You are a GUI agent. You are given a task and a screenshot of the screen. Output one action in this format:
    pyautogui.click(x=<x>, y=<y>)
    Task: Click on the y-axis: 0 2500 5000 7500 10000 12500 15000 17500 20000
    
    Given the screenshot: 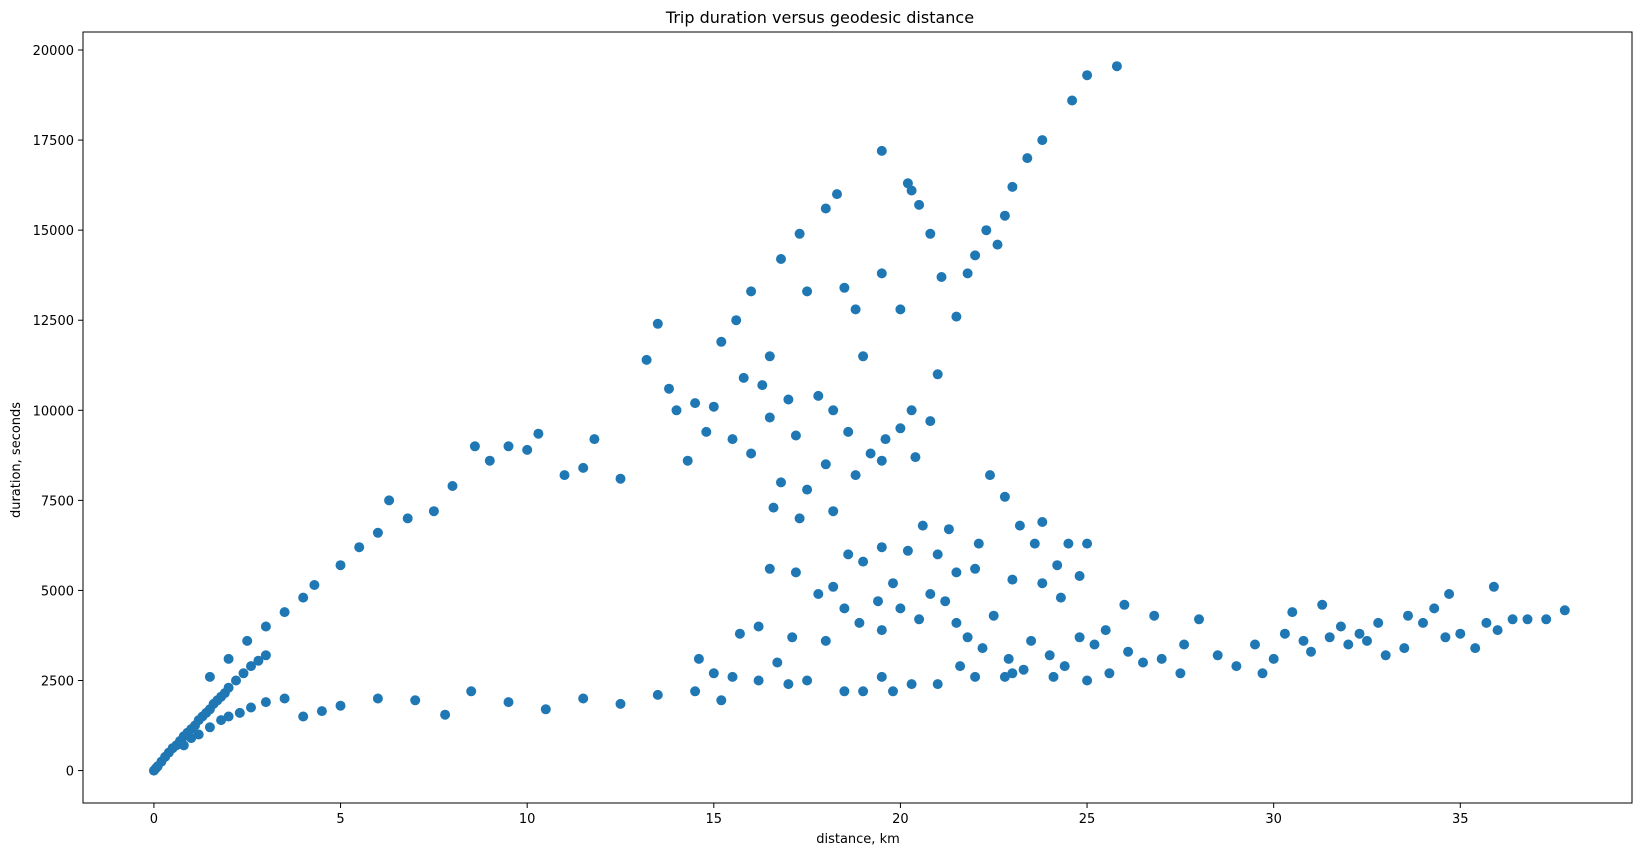 What is the action you would take?
    pyautogui.click(x=58, y=412)
    